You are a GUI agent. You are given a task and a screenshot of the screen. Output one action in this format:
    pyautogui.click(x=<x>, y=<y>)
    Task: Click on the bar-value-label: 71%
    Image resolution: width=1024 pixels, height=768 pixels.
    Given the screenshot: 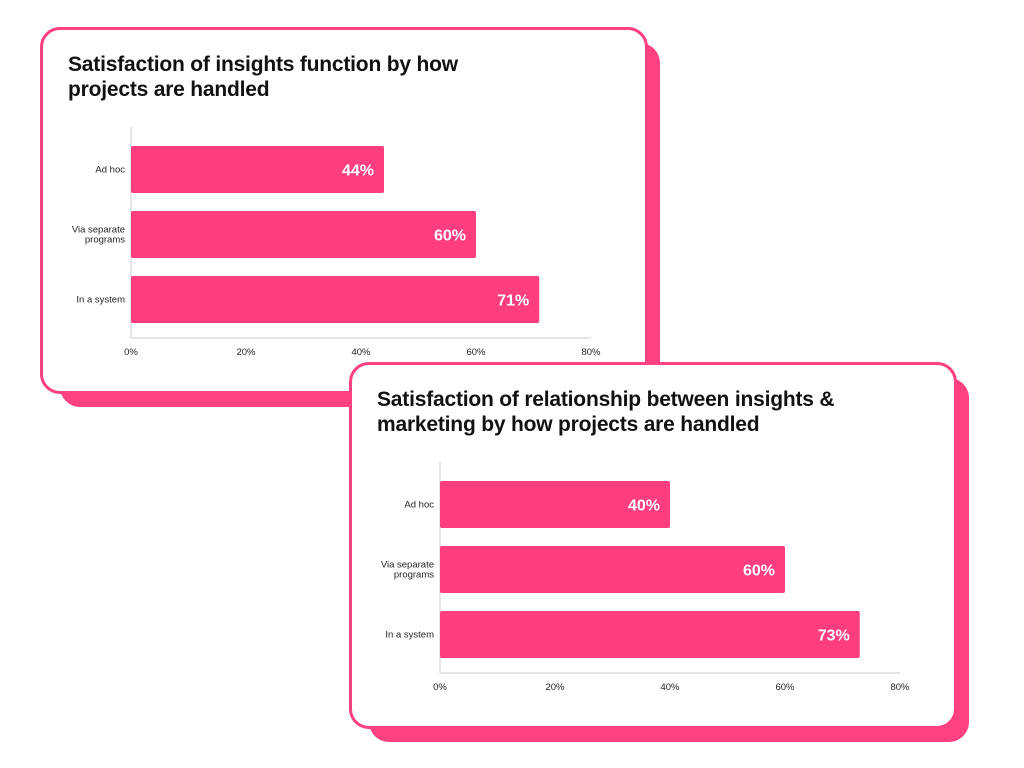 What is the action you would take?
    pyautogui.click(x=513, y=301)
    